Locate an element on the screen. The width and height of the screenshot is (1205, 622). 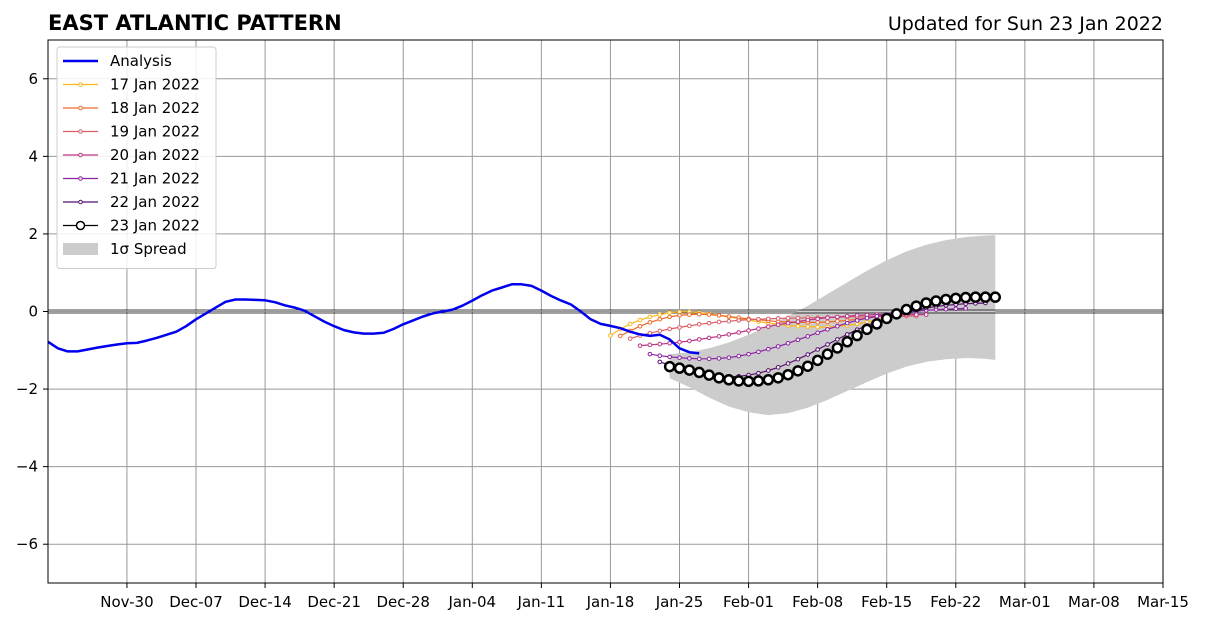
legend-box is located at coordinates (136, 157).